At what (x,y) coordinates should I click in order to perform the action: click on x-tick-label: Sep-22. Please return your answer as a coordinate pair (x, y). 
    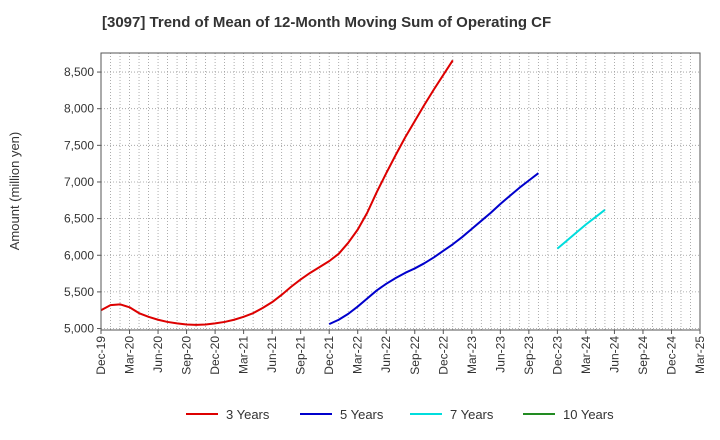
    Looking at the image, I should click on (415, 355).